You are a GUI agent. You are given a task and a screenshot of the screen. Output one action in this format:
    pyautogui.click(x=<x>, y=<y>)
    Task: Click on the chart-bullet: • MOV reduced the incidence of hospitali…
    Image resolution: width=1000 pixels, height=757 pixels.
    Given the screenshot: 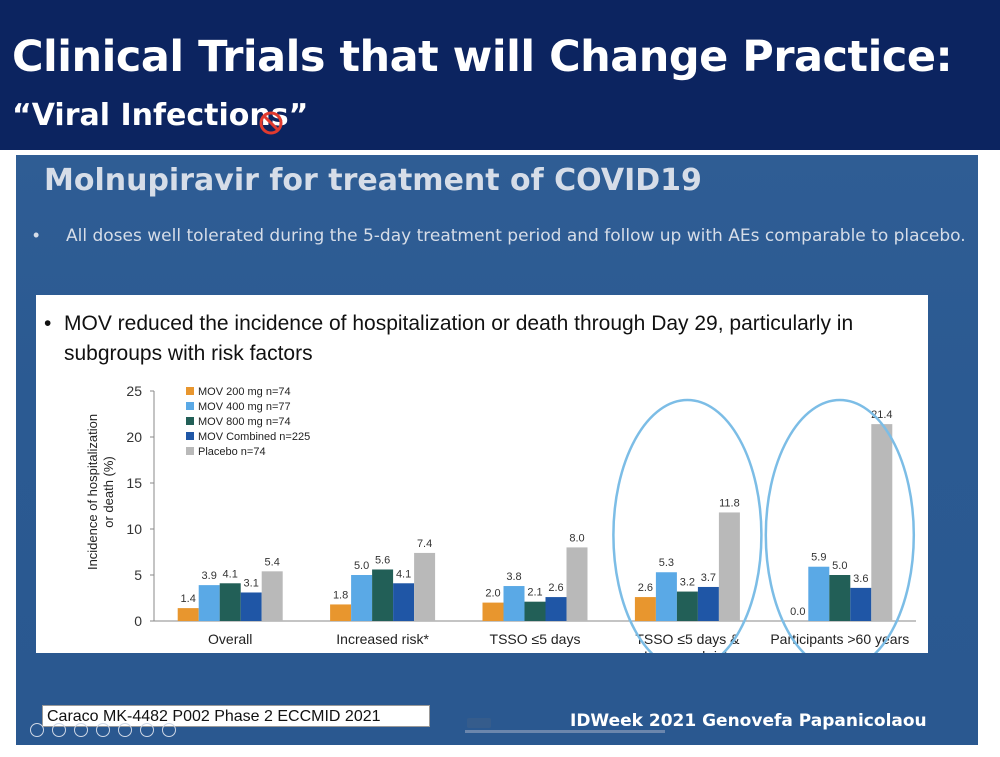 What is the action you would take?
    pyautogui.click(x=474, y=339)
    